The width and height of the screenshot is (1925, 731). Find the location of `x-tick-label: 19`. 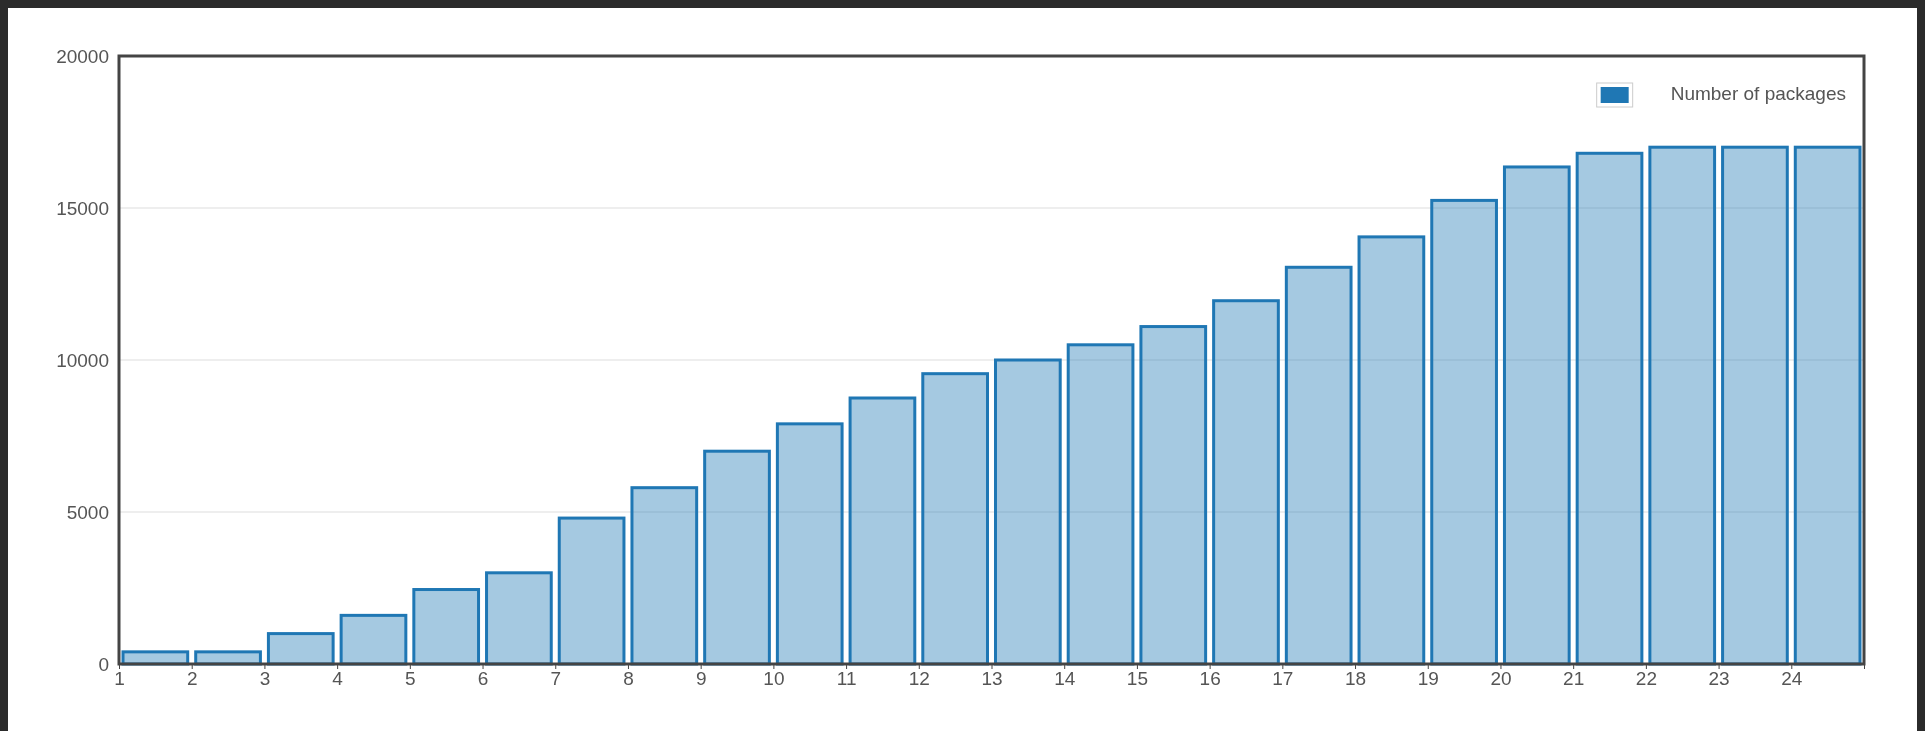

x-tick-label: 19 is located at coordinates (1428, 679).